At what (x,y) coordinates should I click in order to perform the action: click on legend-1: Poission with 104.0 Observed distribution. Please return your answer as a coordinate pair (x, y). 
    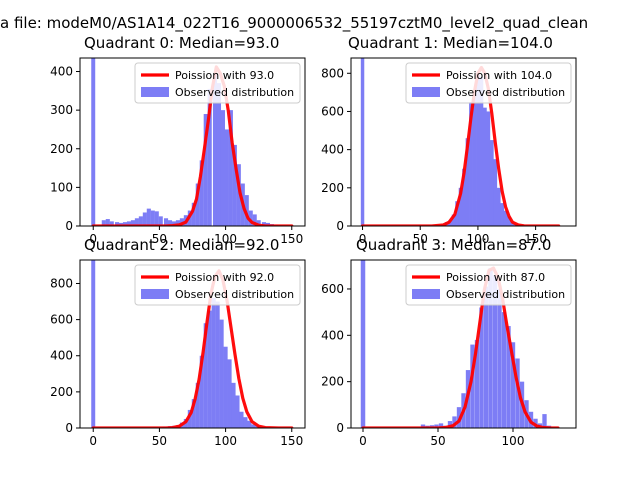
    Looking at the image, I should click on (488, 83).